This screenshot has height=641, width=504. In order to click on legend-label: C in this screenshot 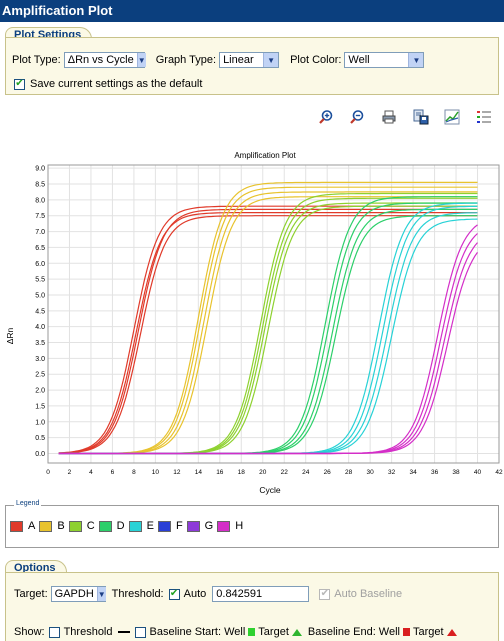, I will do `click(90, 526)`.